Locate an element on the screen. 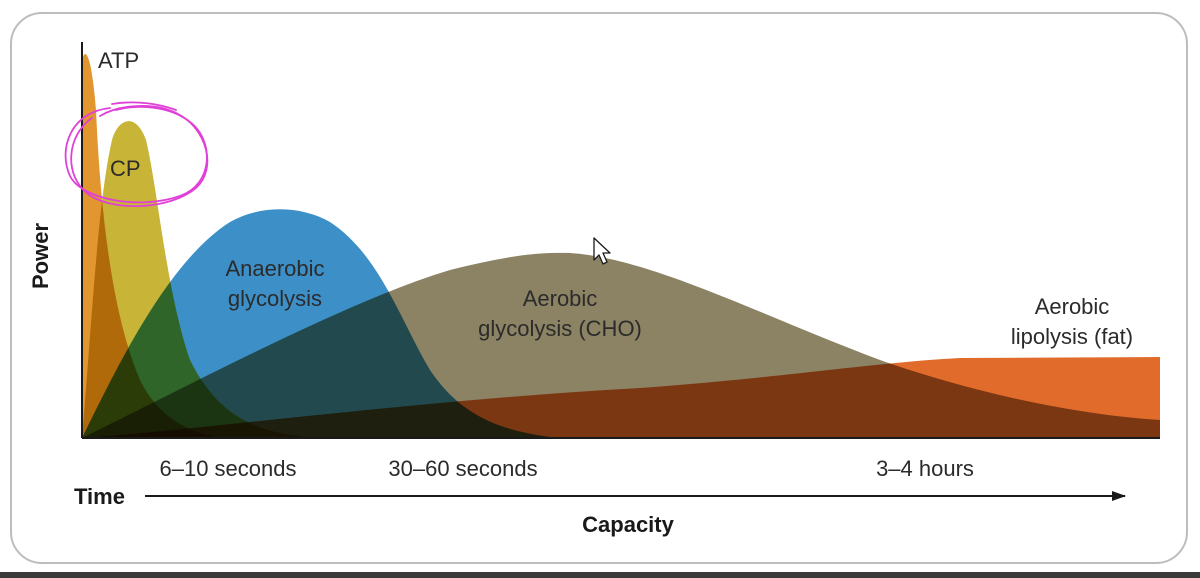  aerobic-fat-label-line2: lipolysis (fat) is located at coordinates (1072, 336).